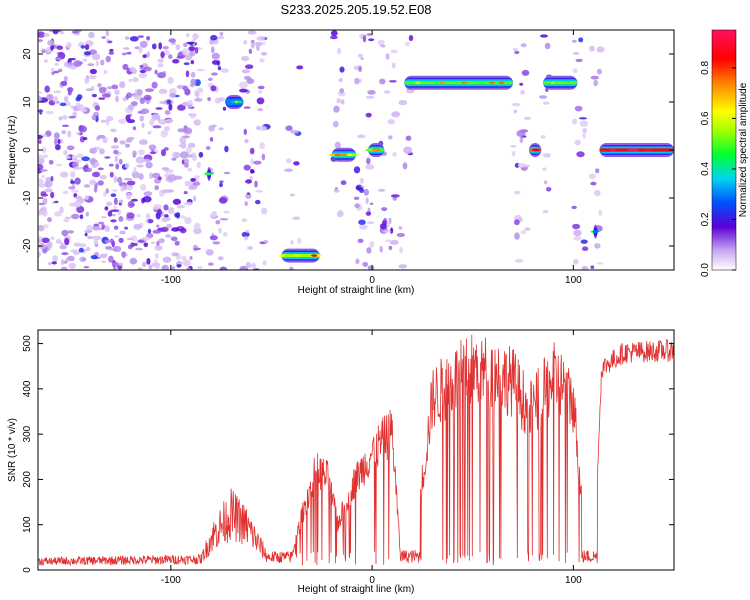 This screenshot has height=600, width=750. What do you see at coordinates (573, 580) in the screenshot?
I see `snr-xtick-label: 100` at bounding box center [573, 580].